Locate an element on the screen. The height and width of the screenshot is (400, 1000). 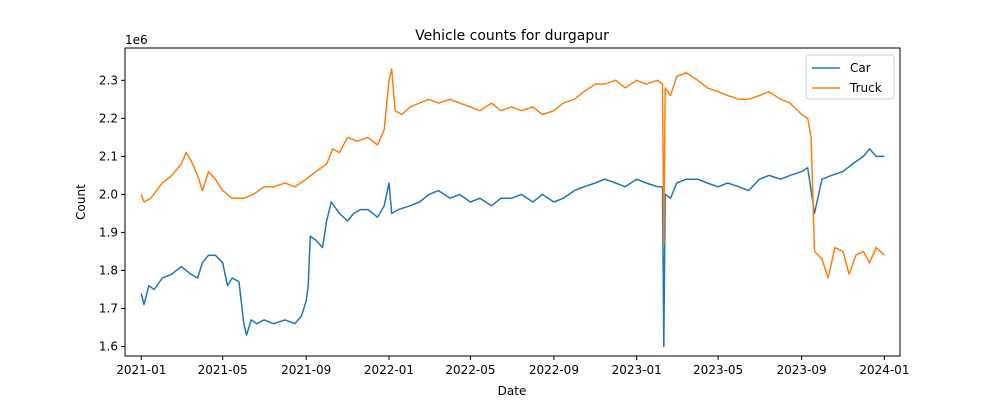
chart-title: Vehicle counts for durgapur is located at coordinates (512, 36).